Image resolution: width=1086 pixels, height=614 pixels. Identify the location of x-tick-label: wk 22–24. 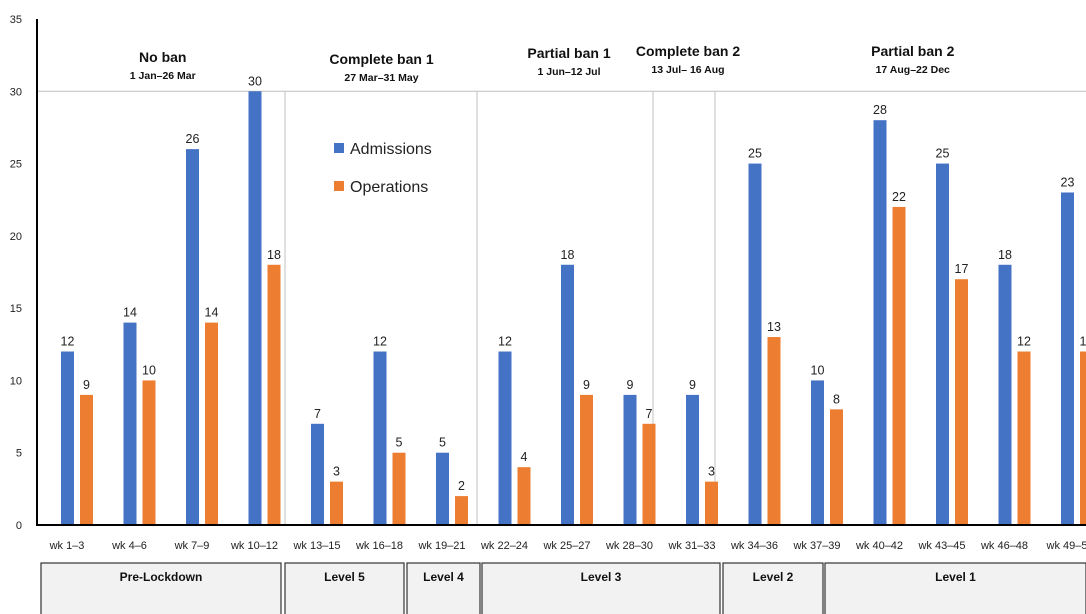
(504, 546).